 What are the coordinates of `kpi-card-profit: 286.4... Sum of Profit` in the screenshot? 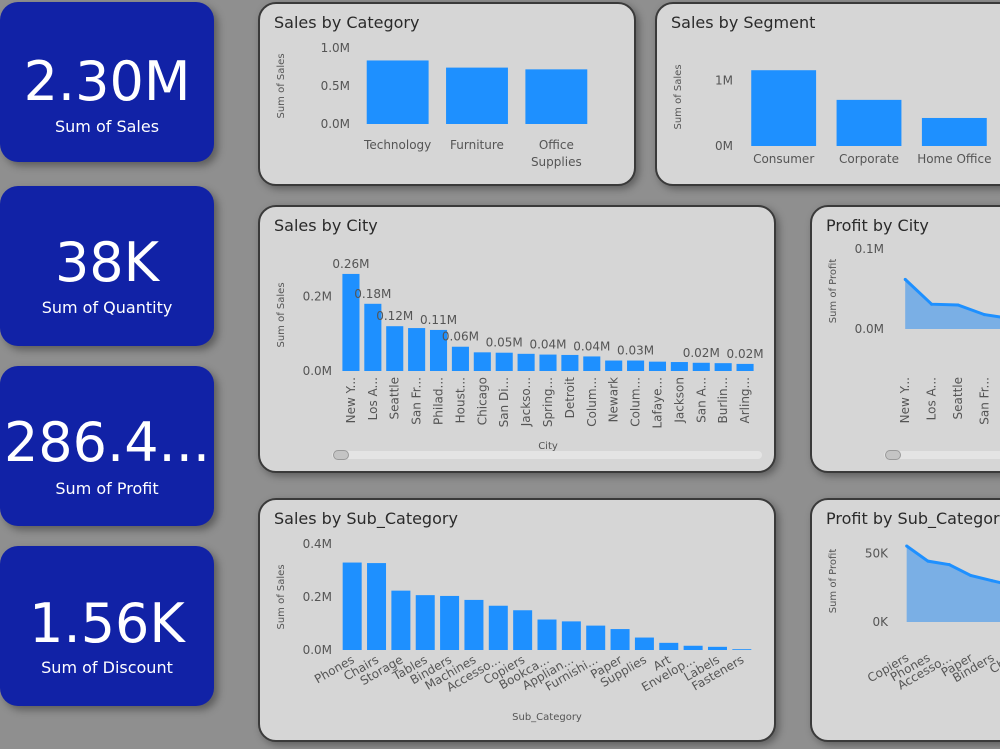 It's located at (107, 446).